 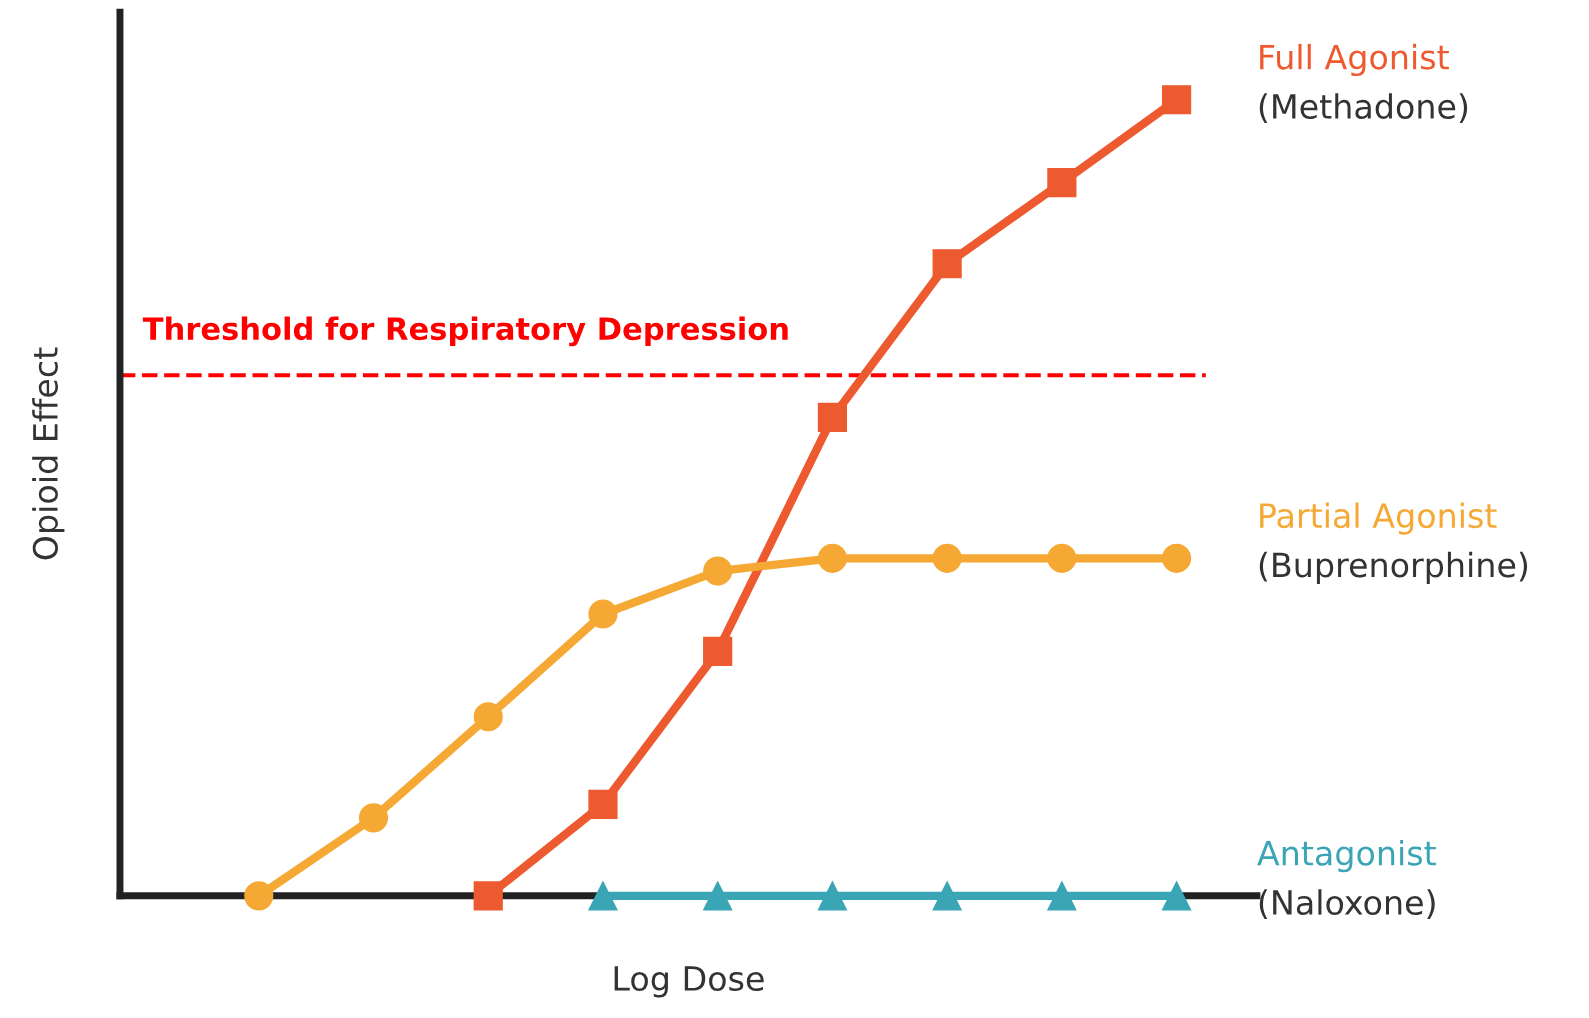 What do you see at coordinates (1378, 518) in the screenshot?
I see `text: Partial Agonist` at bounding box center [1378, 518].